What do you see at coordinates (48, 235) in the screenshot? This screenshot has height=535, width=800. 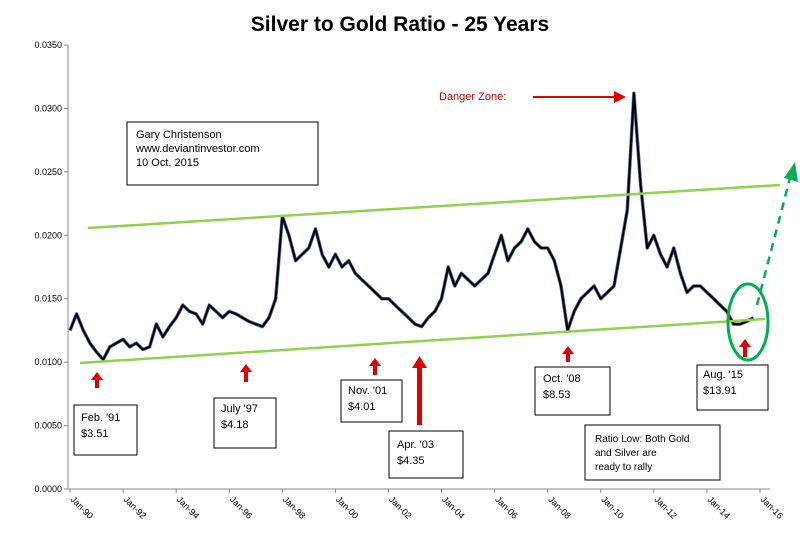 I see `y-tick-label: 0.0200` at bounding box center [48, 235].